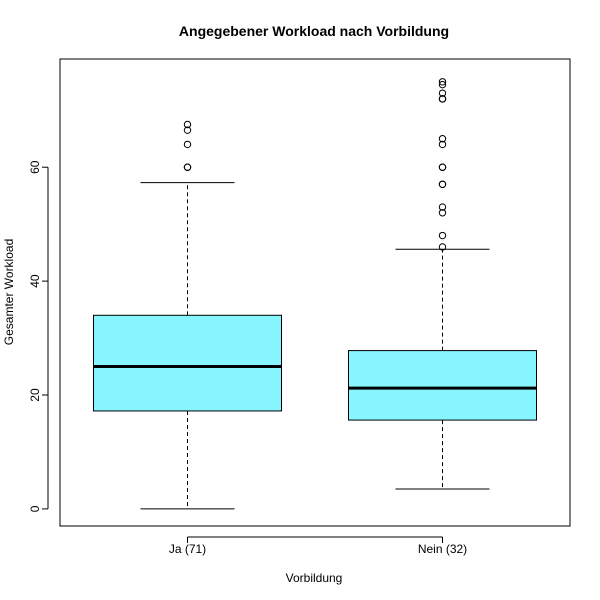 The height and width of the screenshot is (600, 600). Describe the element at coordinates (38, 336) in the screenshot. I see `y-axis: 0 20 40 60` at that location.